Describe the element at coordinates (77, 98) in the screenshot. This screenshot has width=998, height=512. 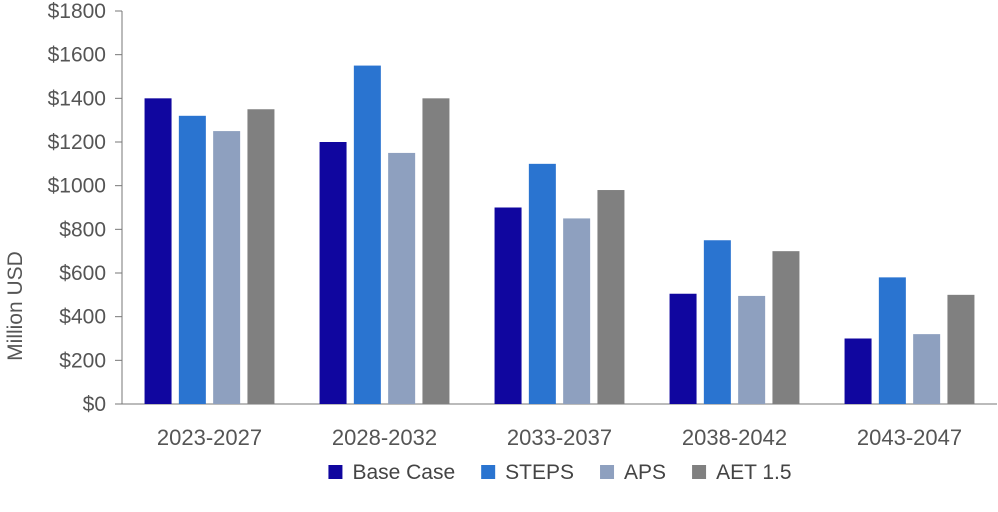
I see `y-tick-label: $1400` at that location.